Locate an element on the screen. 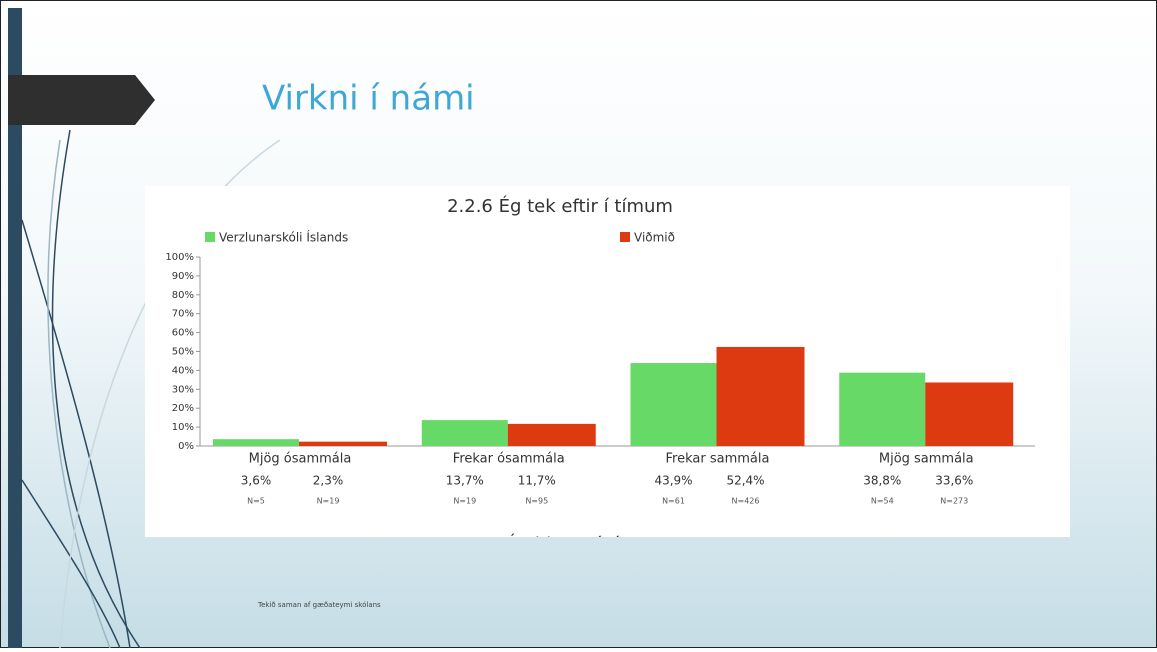  chart-title: 2.2.6 Ég tek eftir í tímum is located at coordinates (560, 206).